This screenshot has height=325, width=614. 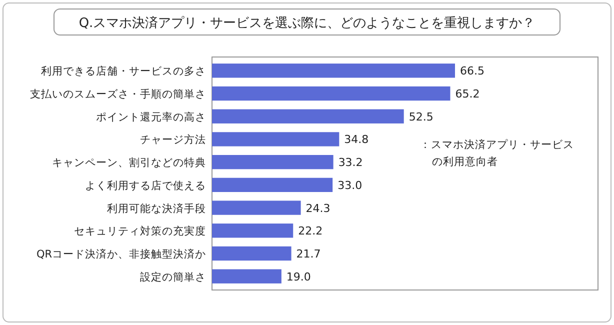 I want to click on y-tick-label: 支払いのスムーズさ・手順の簡単さ, so click(x=118, y=94).